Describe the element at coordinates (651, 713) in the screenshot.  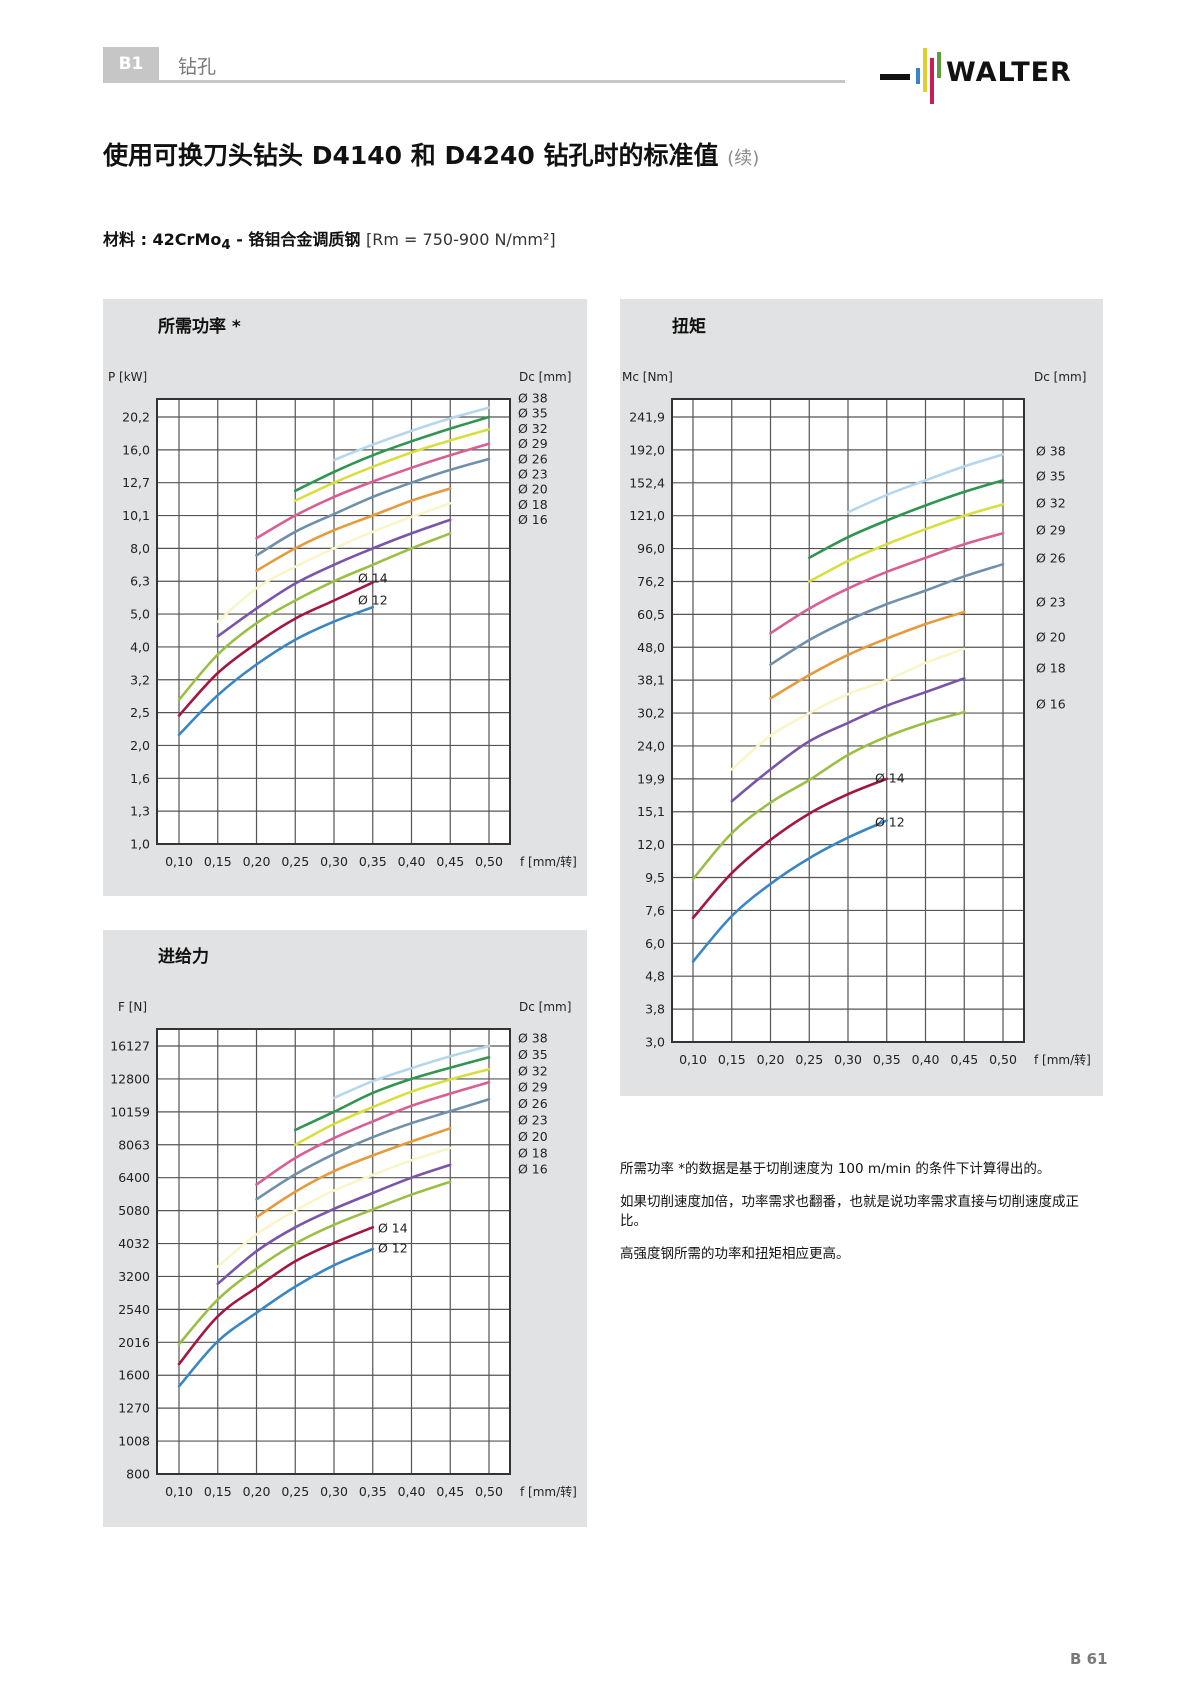
I see `y-tick-label: 30,2` at that location.